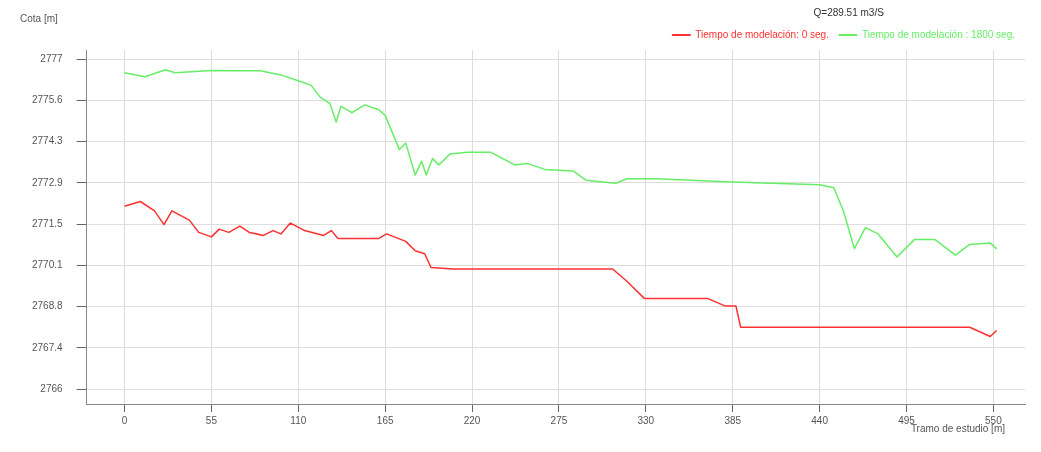 Image resolution: width=1041 pixels, height=452 pixels. What do you see at coordinates (938, 34) in the screenshot?
I see `legend-label: Tiempo de modelación : 1800 seg.` at bounding box center [938, 34].